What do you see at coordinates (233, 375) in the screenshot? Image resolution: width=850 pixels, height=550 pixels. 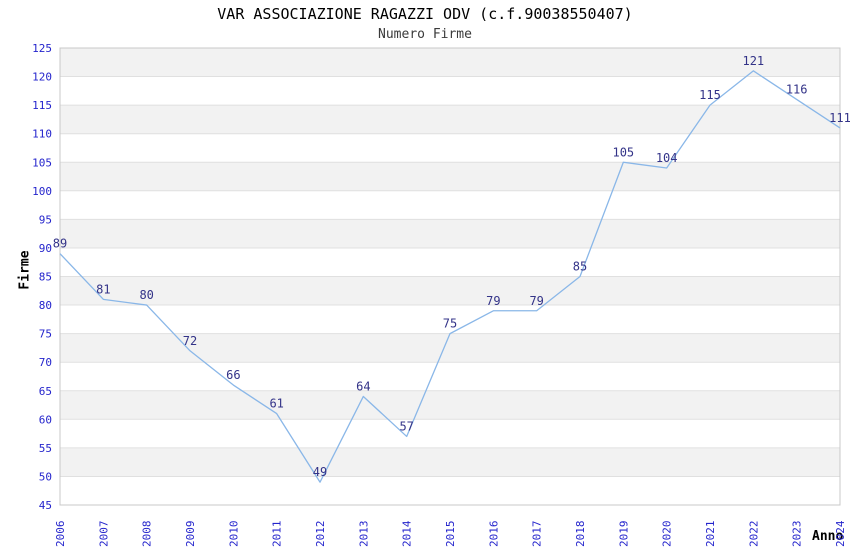 I see `data-point-label: 66` at bounding box center [233, 375].